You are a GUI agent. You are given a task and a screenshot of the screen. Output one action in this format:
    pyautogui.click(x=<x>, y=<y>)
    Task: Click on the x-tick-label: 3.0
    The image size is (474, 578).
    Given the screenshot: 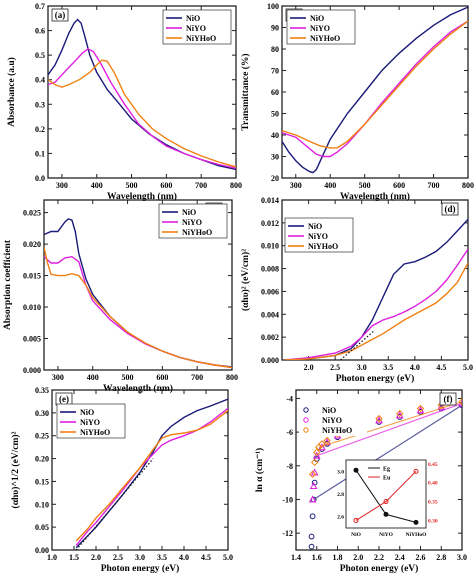 What is the action you would take?
    pyautogui.click(x=362, y=367)
    